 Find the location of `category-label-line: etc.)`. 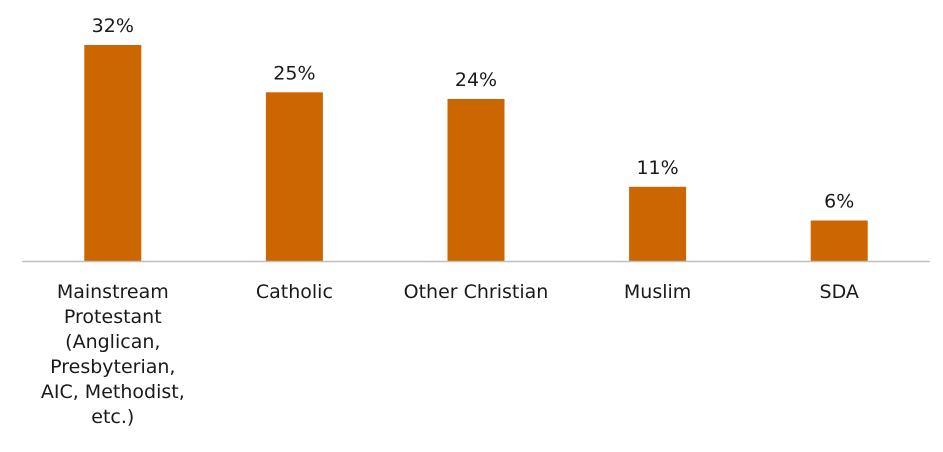

category-label-line: etc.) is located at coordinates (112, 417).